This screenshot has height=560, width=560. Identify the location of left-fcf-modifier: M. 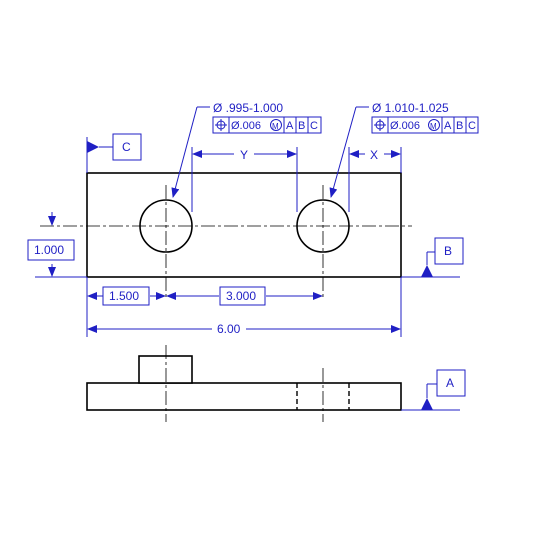
(275, 126).